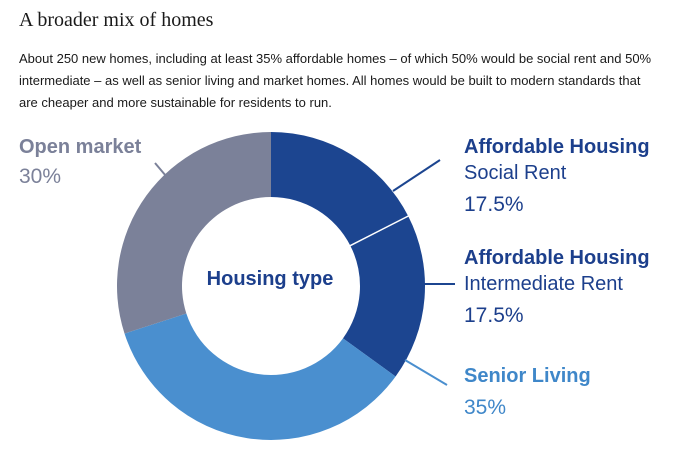 Image resolution: width=675 pixels, height=468 pixels. I want to click on page-title: A broader mix of homes, so click(116, 20).